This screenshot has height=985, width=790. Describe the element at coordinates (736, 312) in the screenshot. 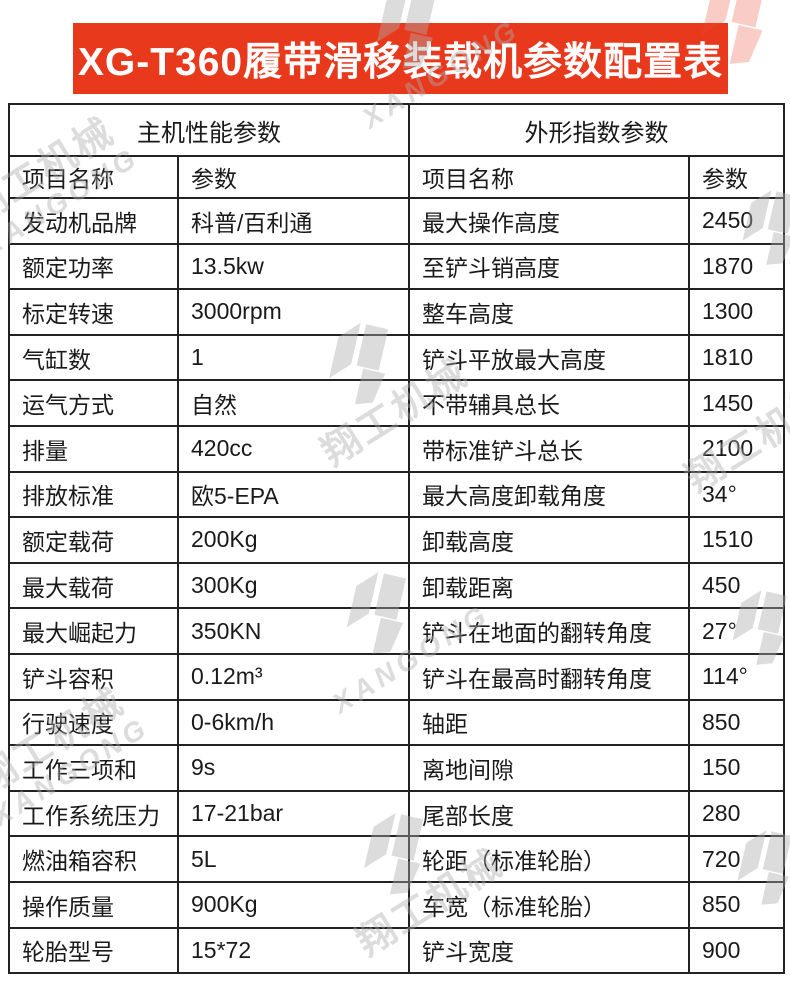

I see `spec-value-cell: 1300` at that location.